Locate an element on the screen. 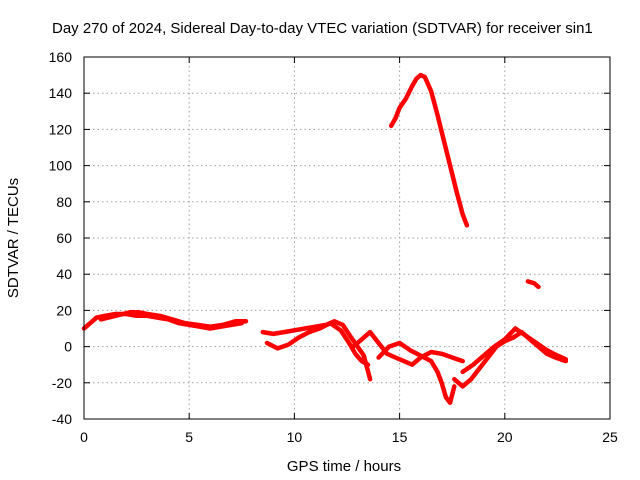  y-tick-label: -20 is located at coordinates (62, 383).